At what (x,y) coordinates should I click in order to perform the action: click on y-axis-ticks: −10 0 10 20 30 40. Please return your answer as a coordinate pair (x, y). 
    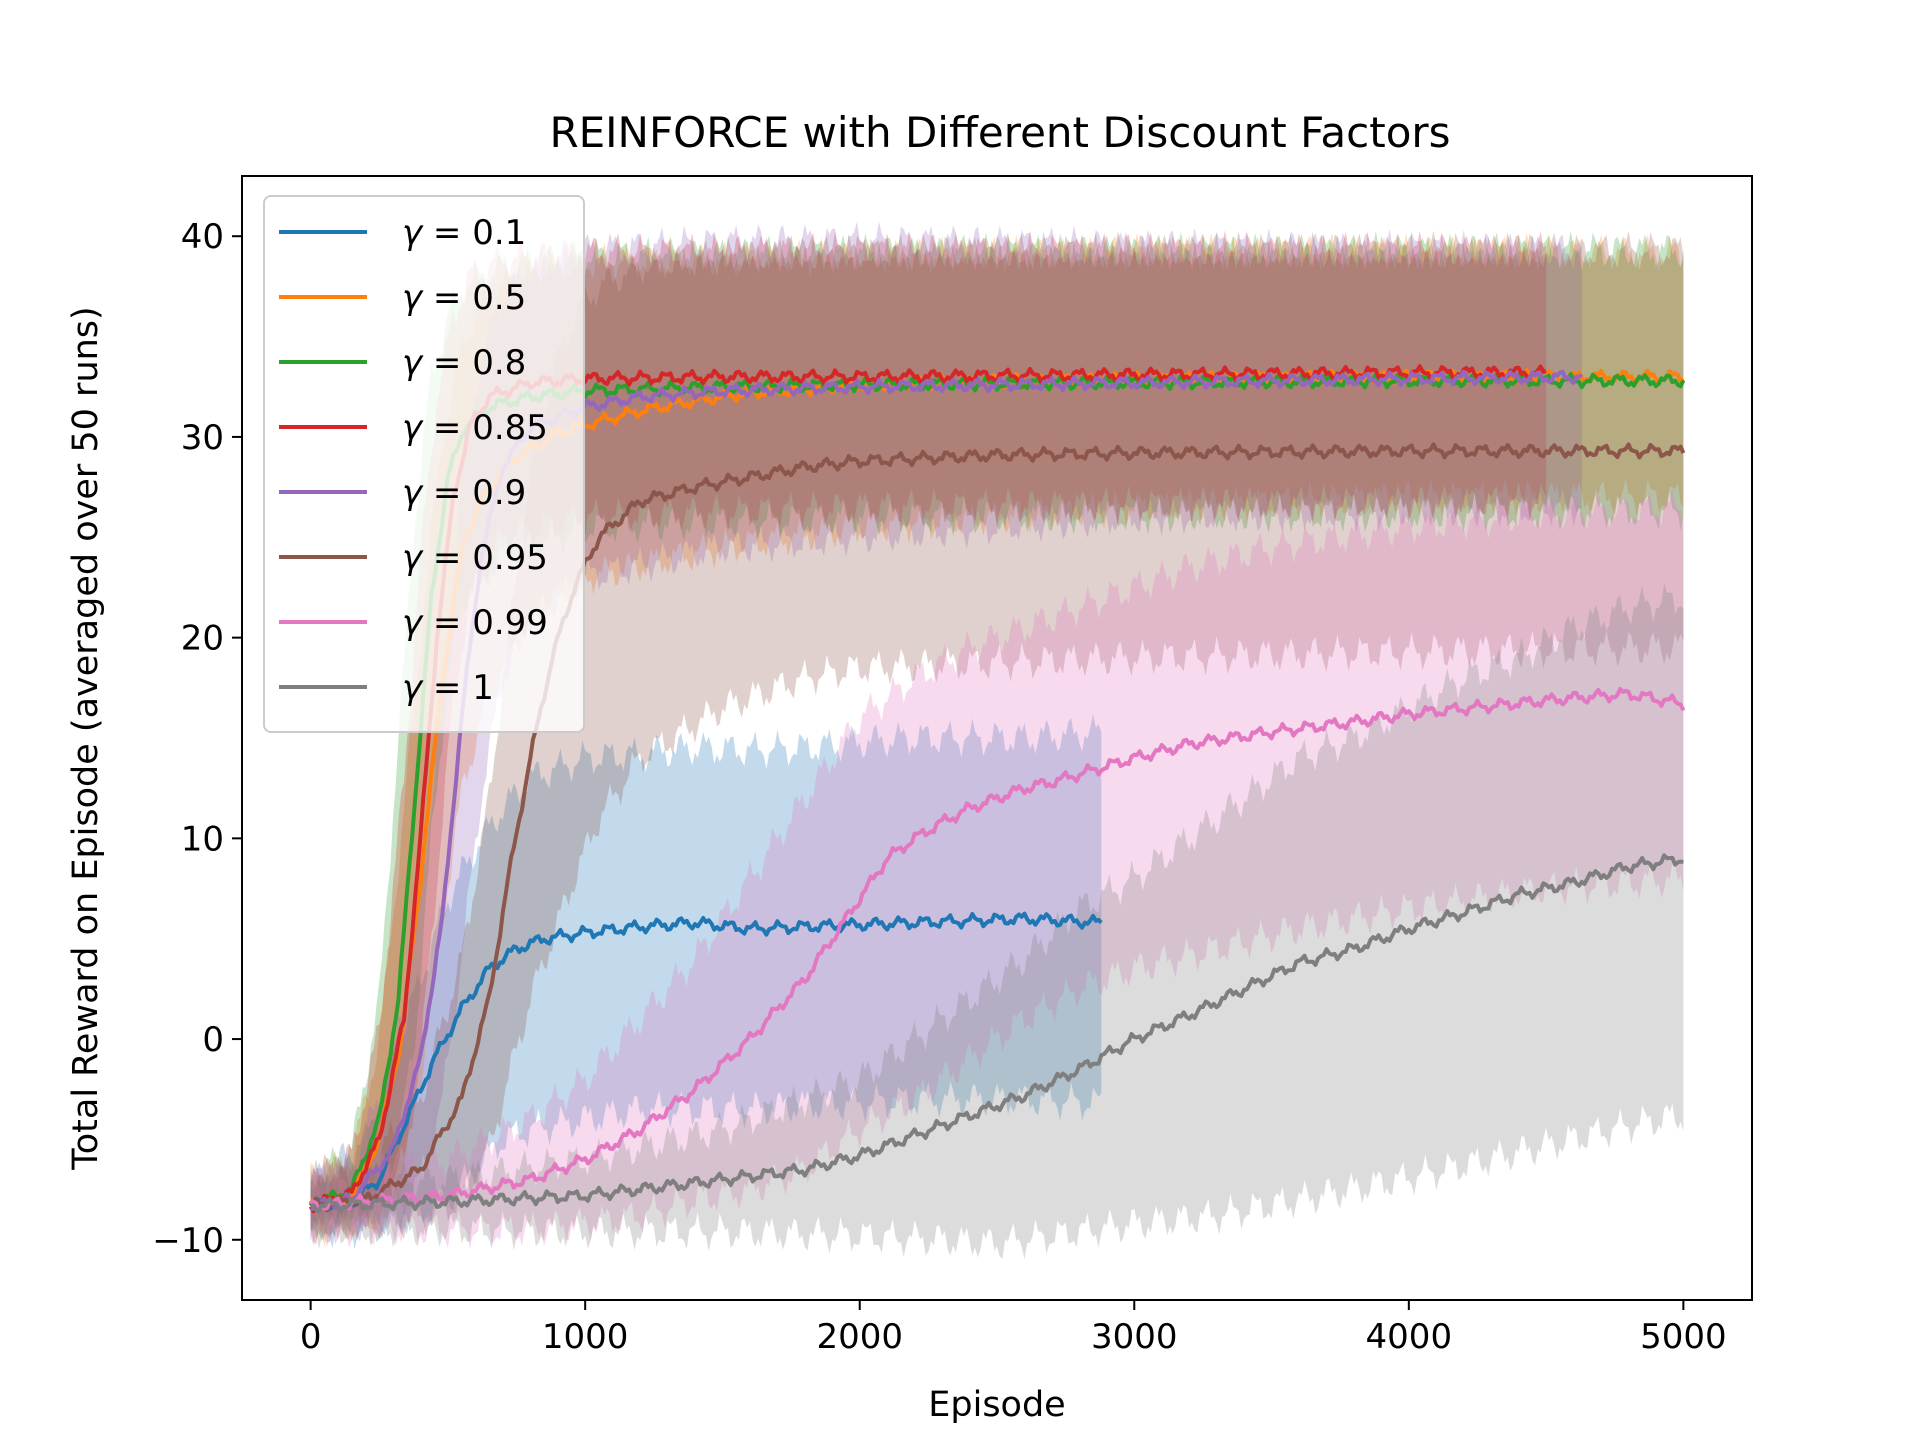
    Looking at the image, I should click on (197, 739).